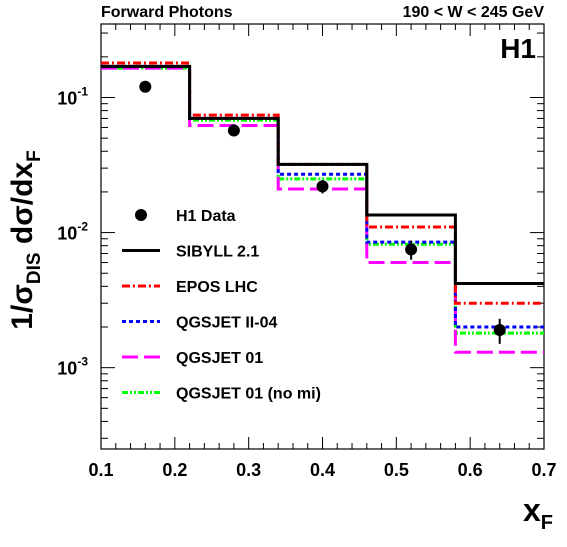 This screenshot has height=547, width=567. Describe the element at coordinates (518, 48) in the screenshot. I see `experiment-label: H1` at that location.